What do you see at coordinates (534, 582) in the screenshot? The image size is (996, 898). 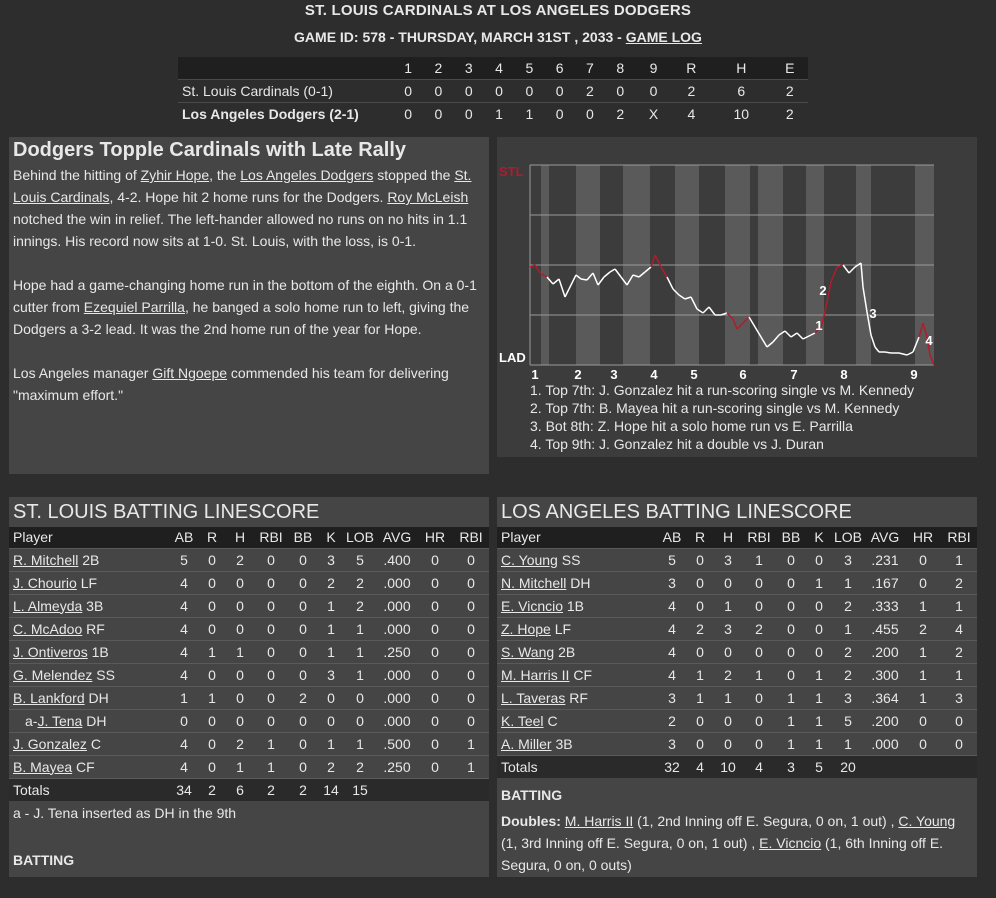 I see `player-link: N. Mitchell` at bounding box center [534, 582].